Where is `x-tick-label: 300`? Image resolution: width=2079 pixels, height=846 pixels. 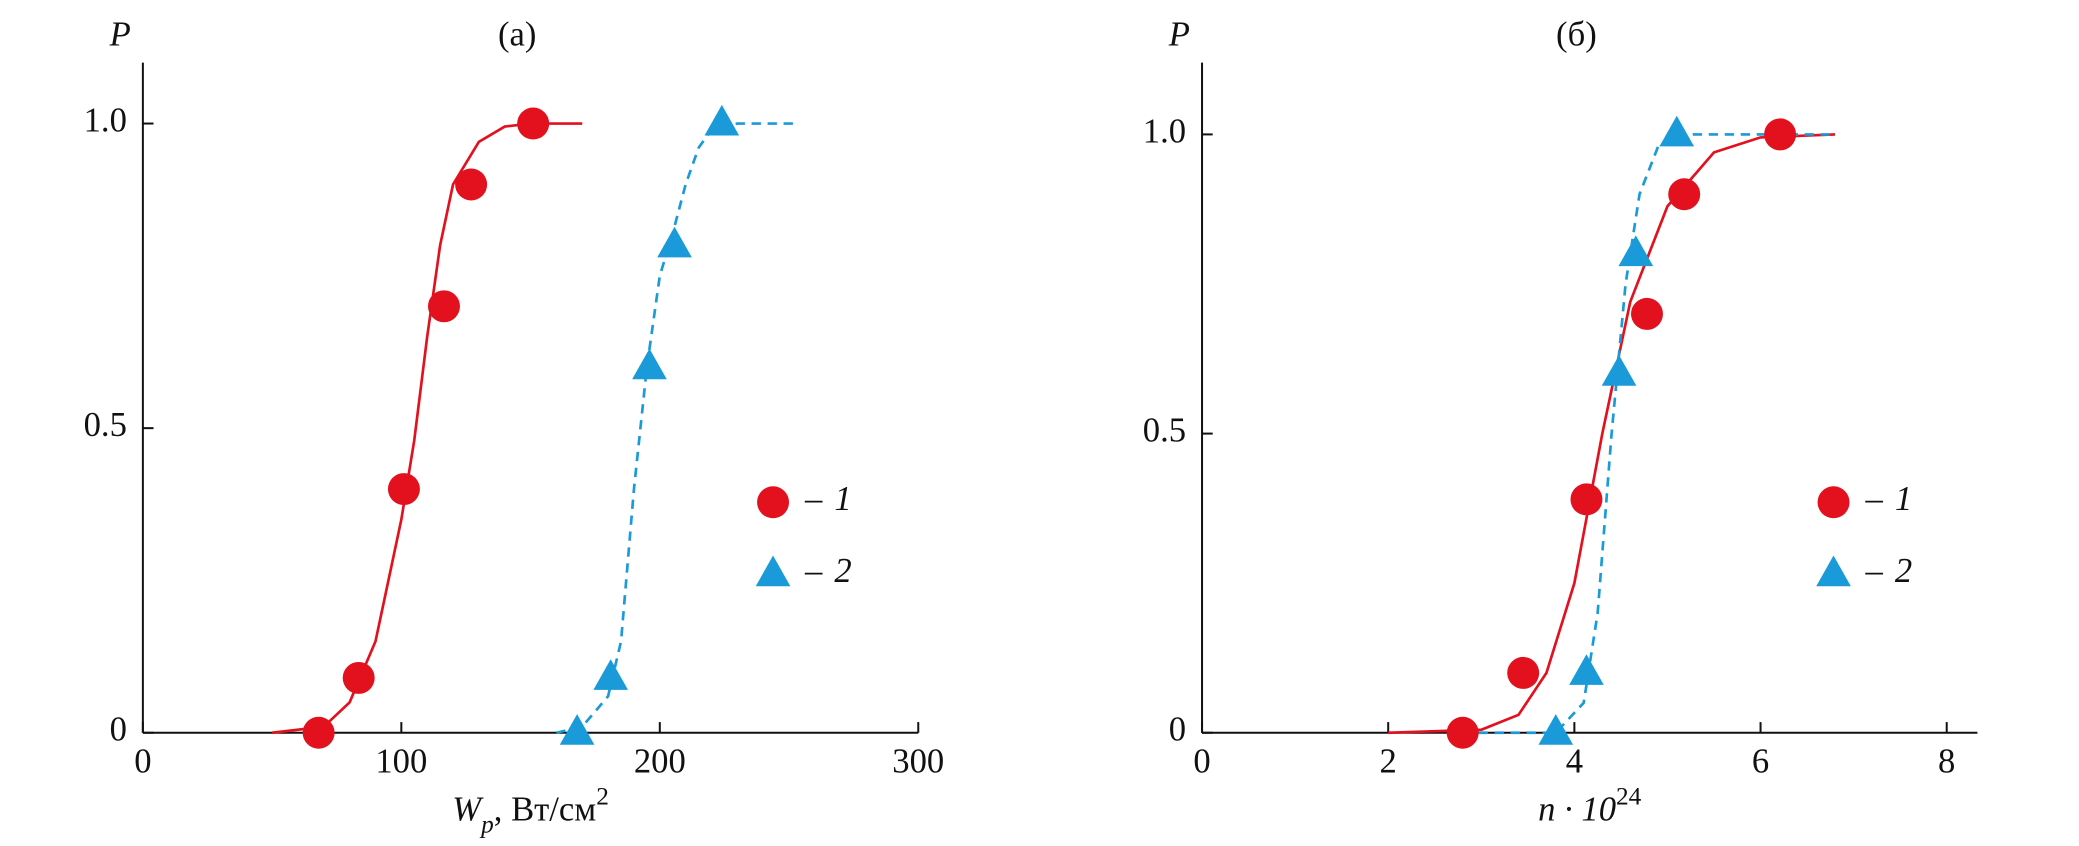 x-tick-label: 300 is located at coordinates (918, 762).